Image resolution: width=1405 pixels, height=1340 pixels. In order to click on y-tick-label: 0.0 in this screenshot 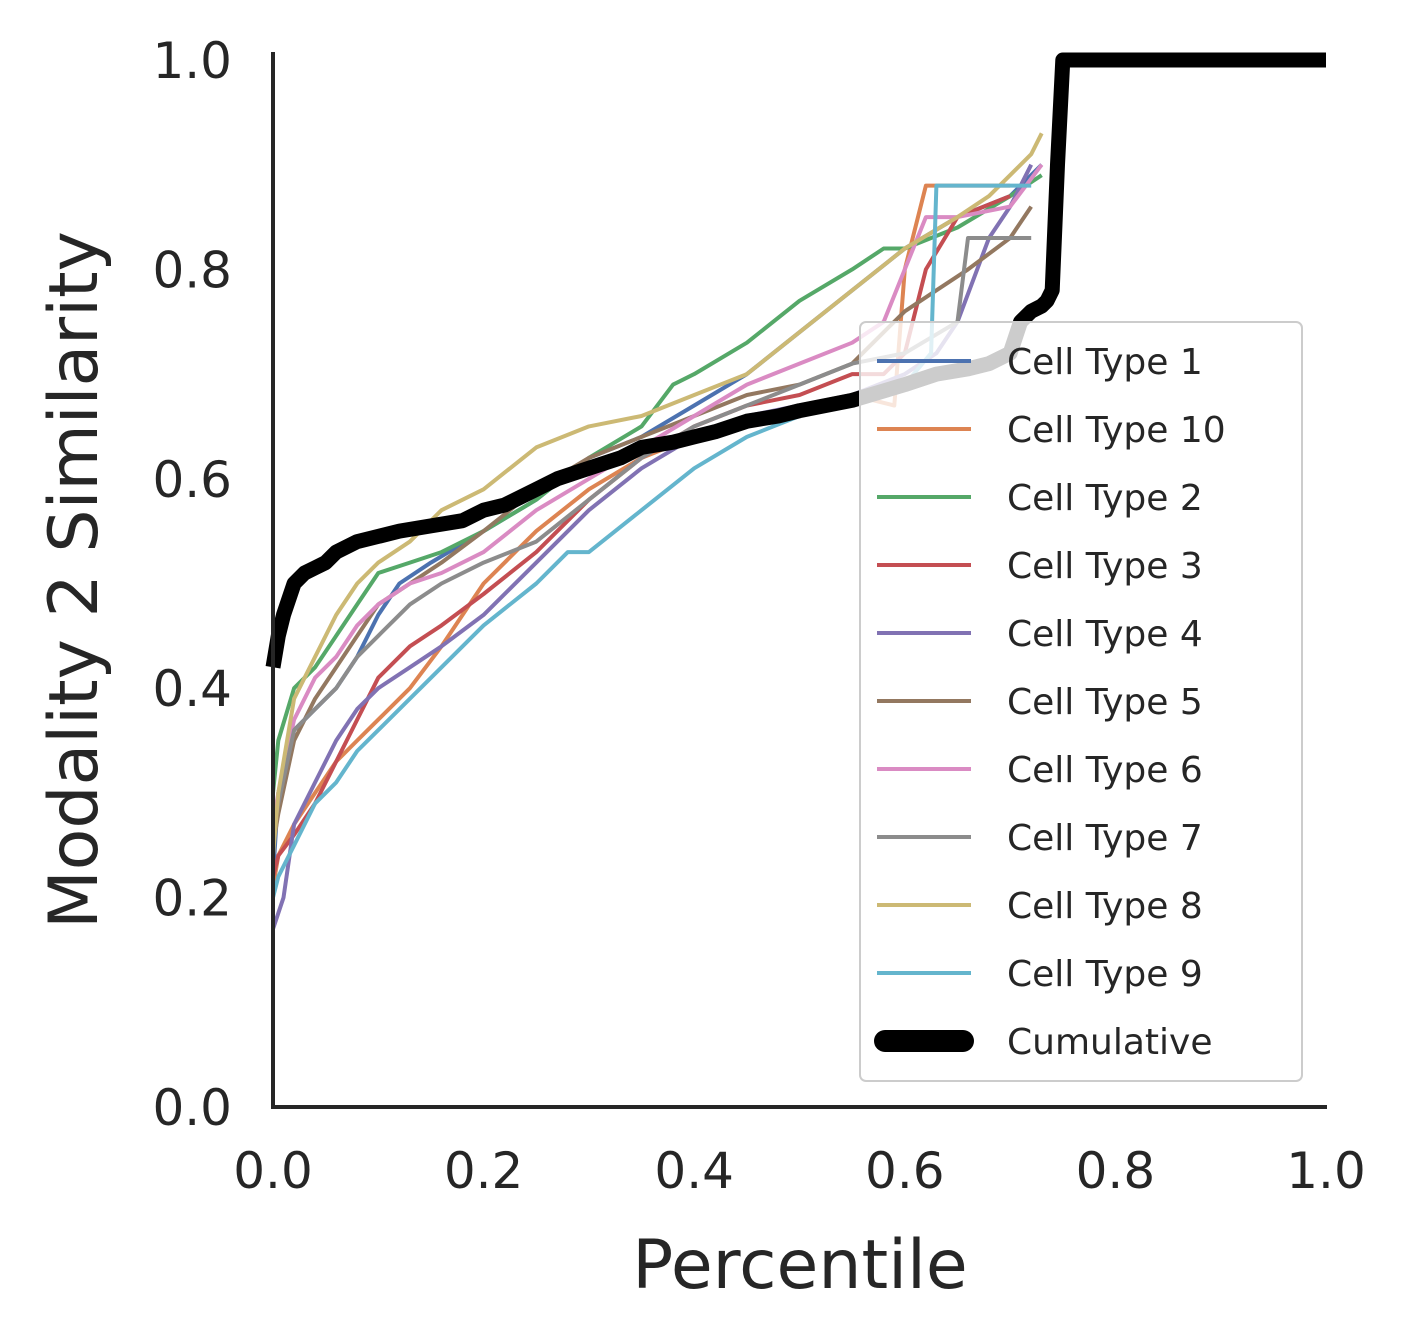, I will do `click(192, 1108)`.